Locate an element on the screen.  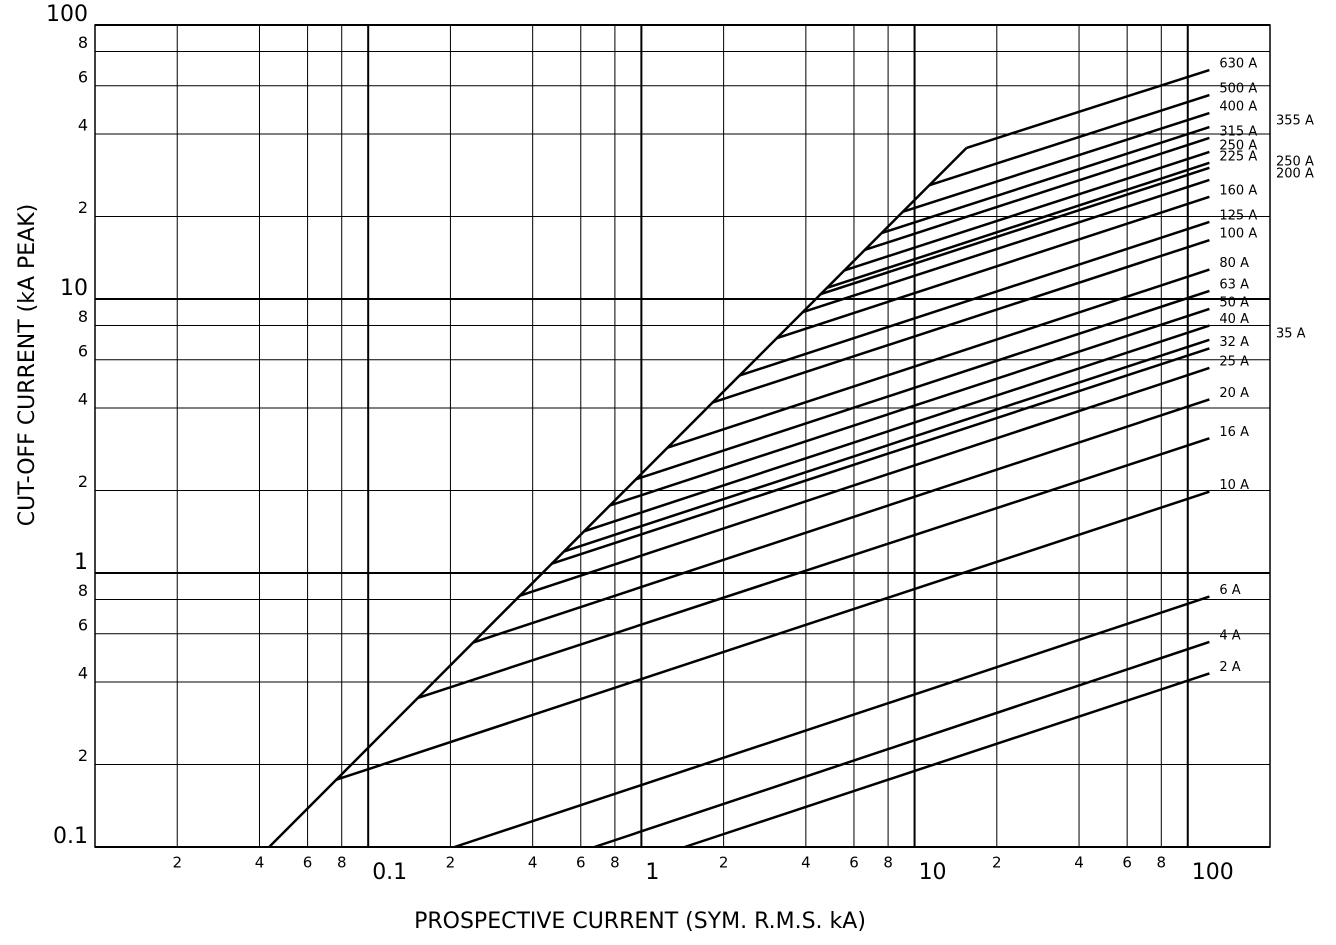
series-label: 400 A is located at coordinates (1238, 107).